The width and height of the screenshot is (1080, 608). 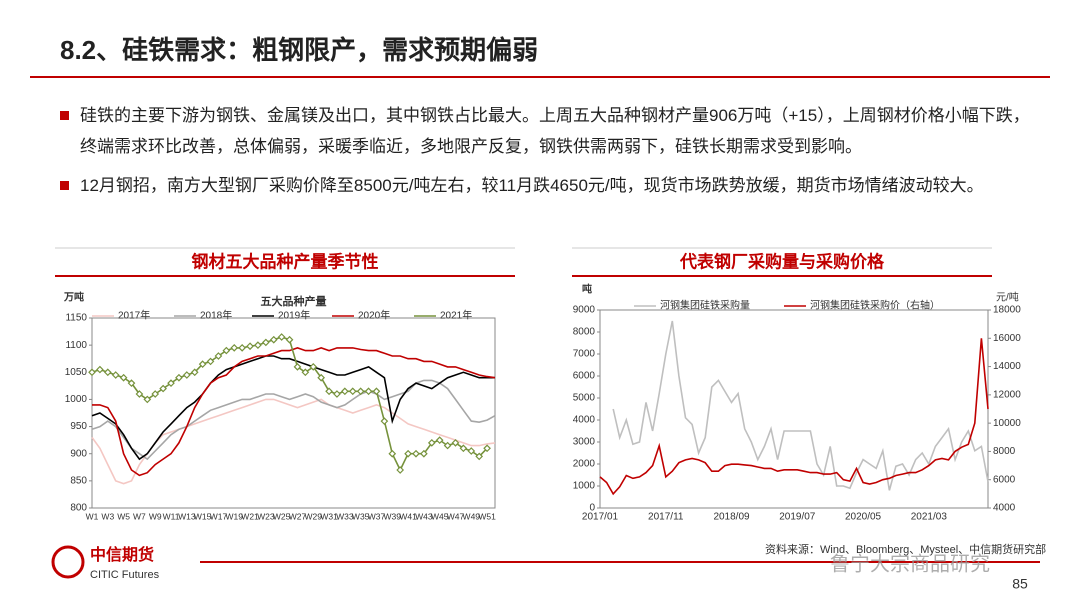 I want to click on legend-label: 河钢集团硅铁采购价（右轴）, so click(x=875, y=305).